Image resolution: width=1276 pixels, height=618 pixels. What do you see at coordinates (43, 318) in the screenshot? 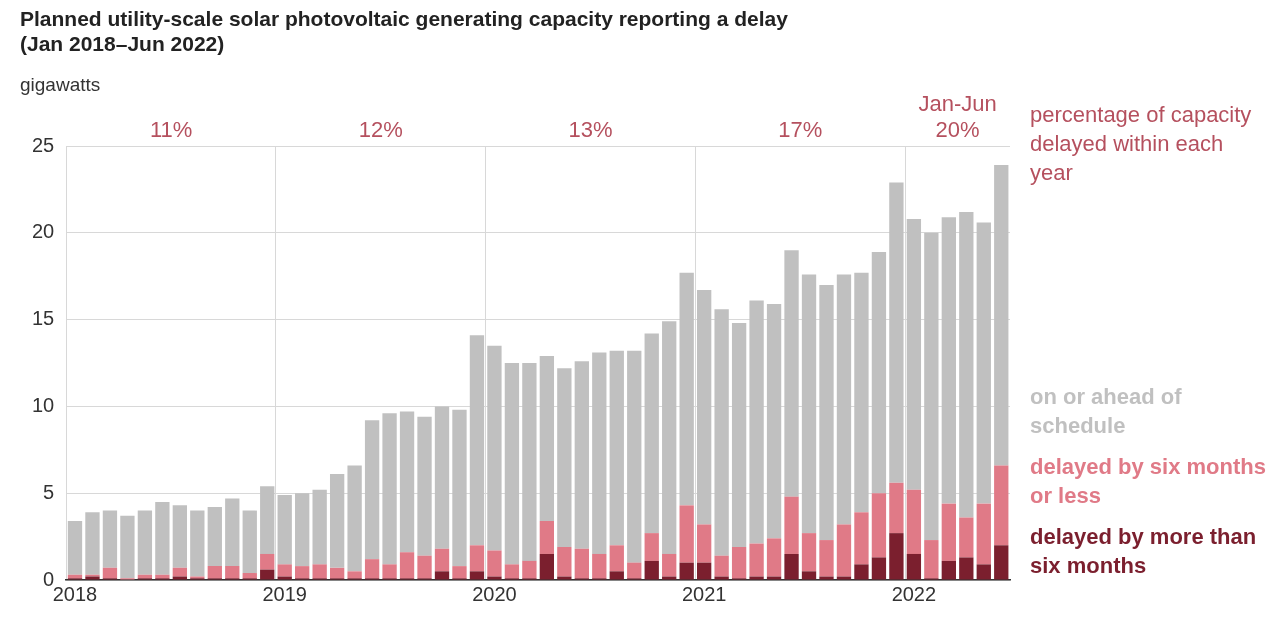
I see `y-tick-label: 15` at bounding box center [43, 318].